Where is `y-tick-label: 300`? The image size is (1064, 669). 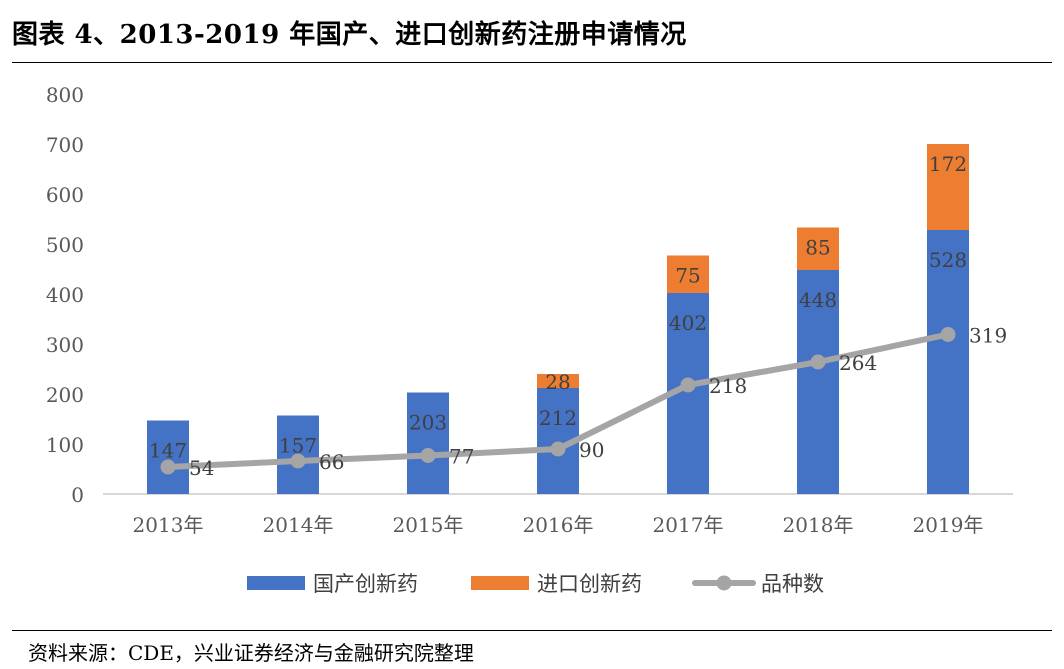
y-tick-label: 300 is located at coordinates (65, 345).